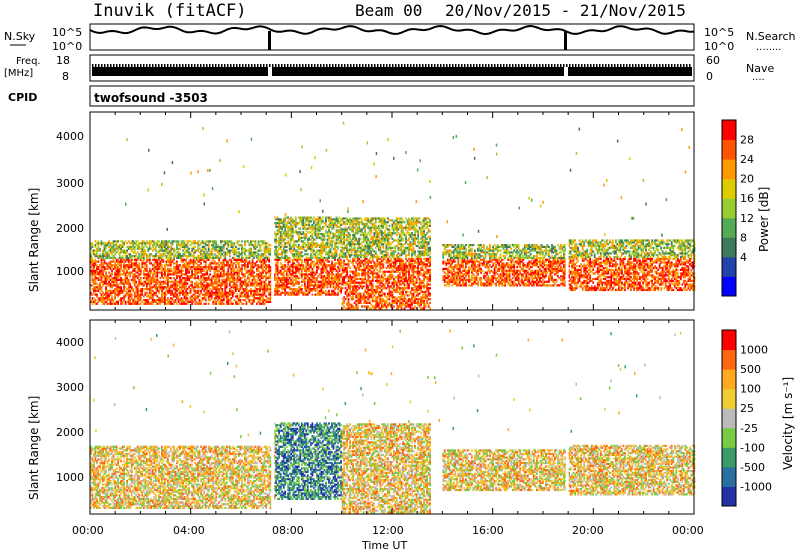 The image size is (800, 558). I want to click on nave-tick-top: 60, so click(713, 60).